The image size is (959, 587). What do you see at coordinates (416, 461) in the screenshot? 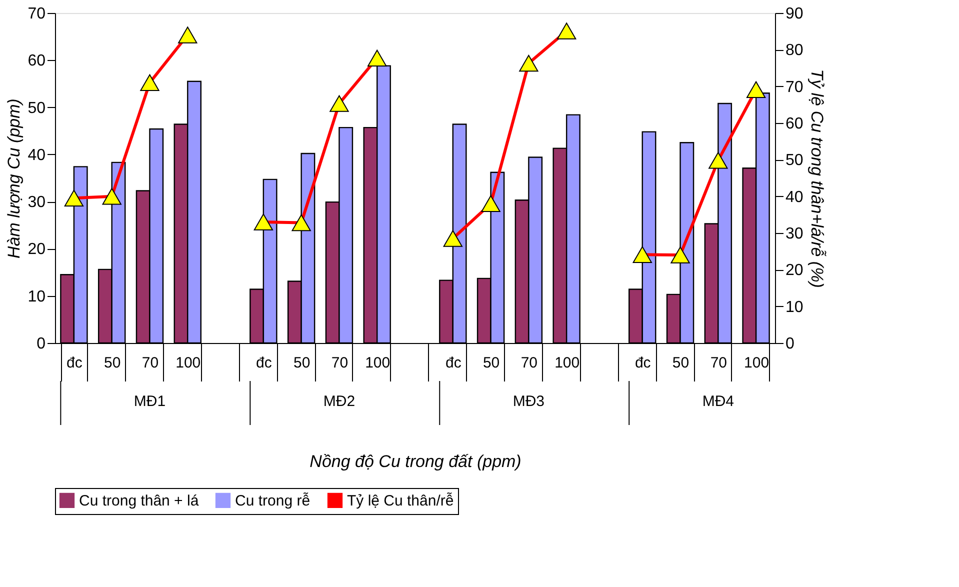
I see `x-axis-title: Nồng độ Cu trong đất (ppm)` at bounding box center [416, 461].